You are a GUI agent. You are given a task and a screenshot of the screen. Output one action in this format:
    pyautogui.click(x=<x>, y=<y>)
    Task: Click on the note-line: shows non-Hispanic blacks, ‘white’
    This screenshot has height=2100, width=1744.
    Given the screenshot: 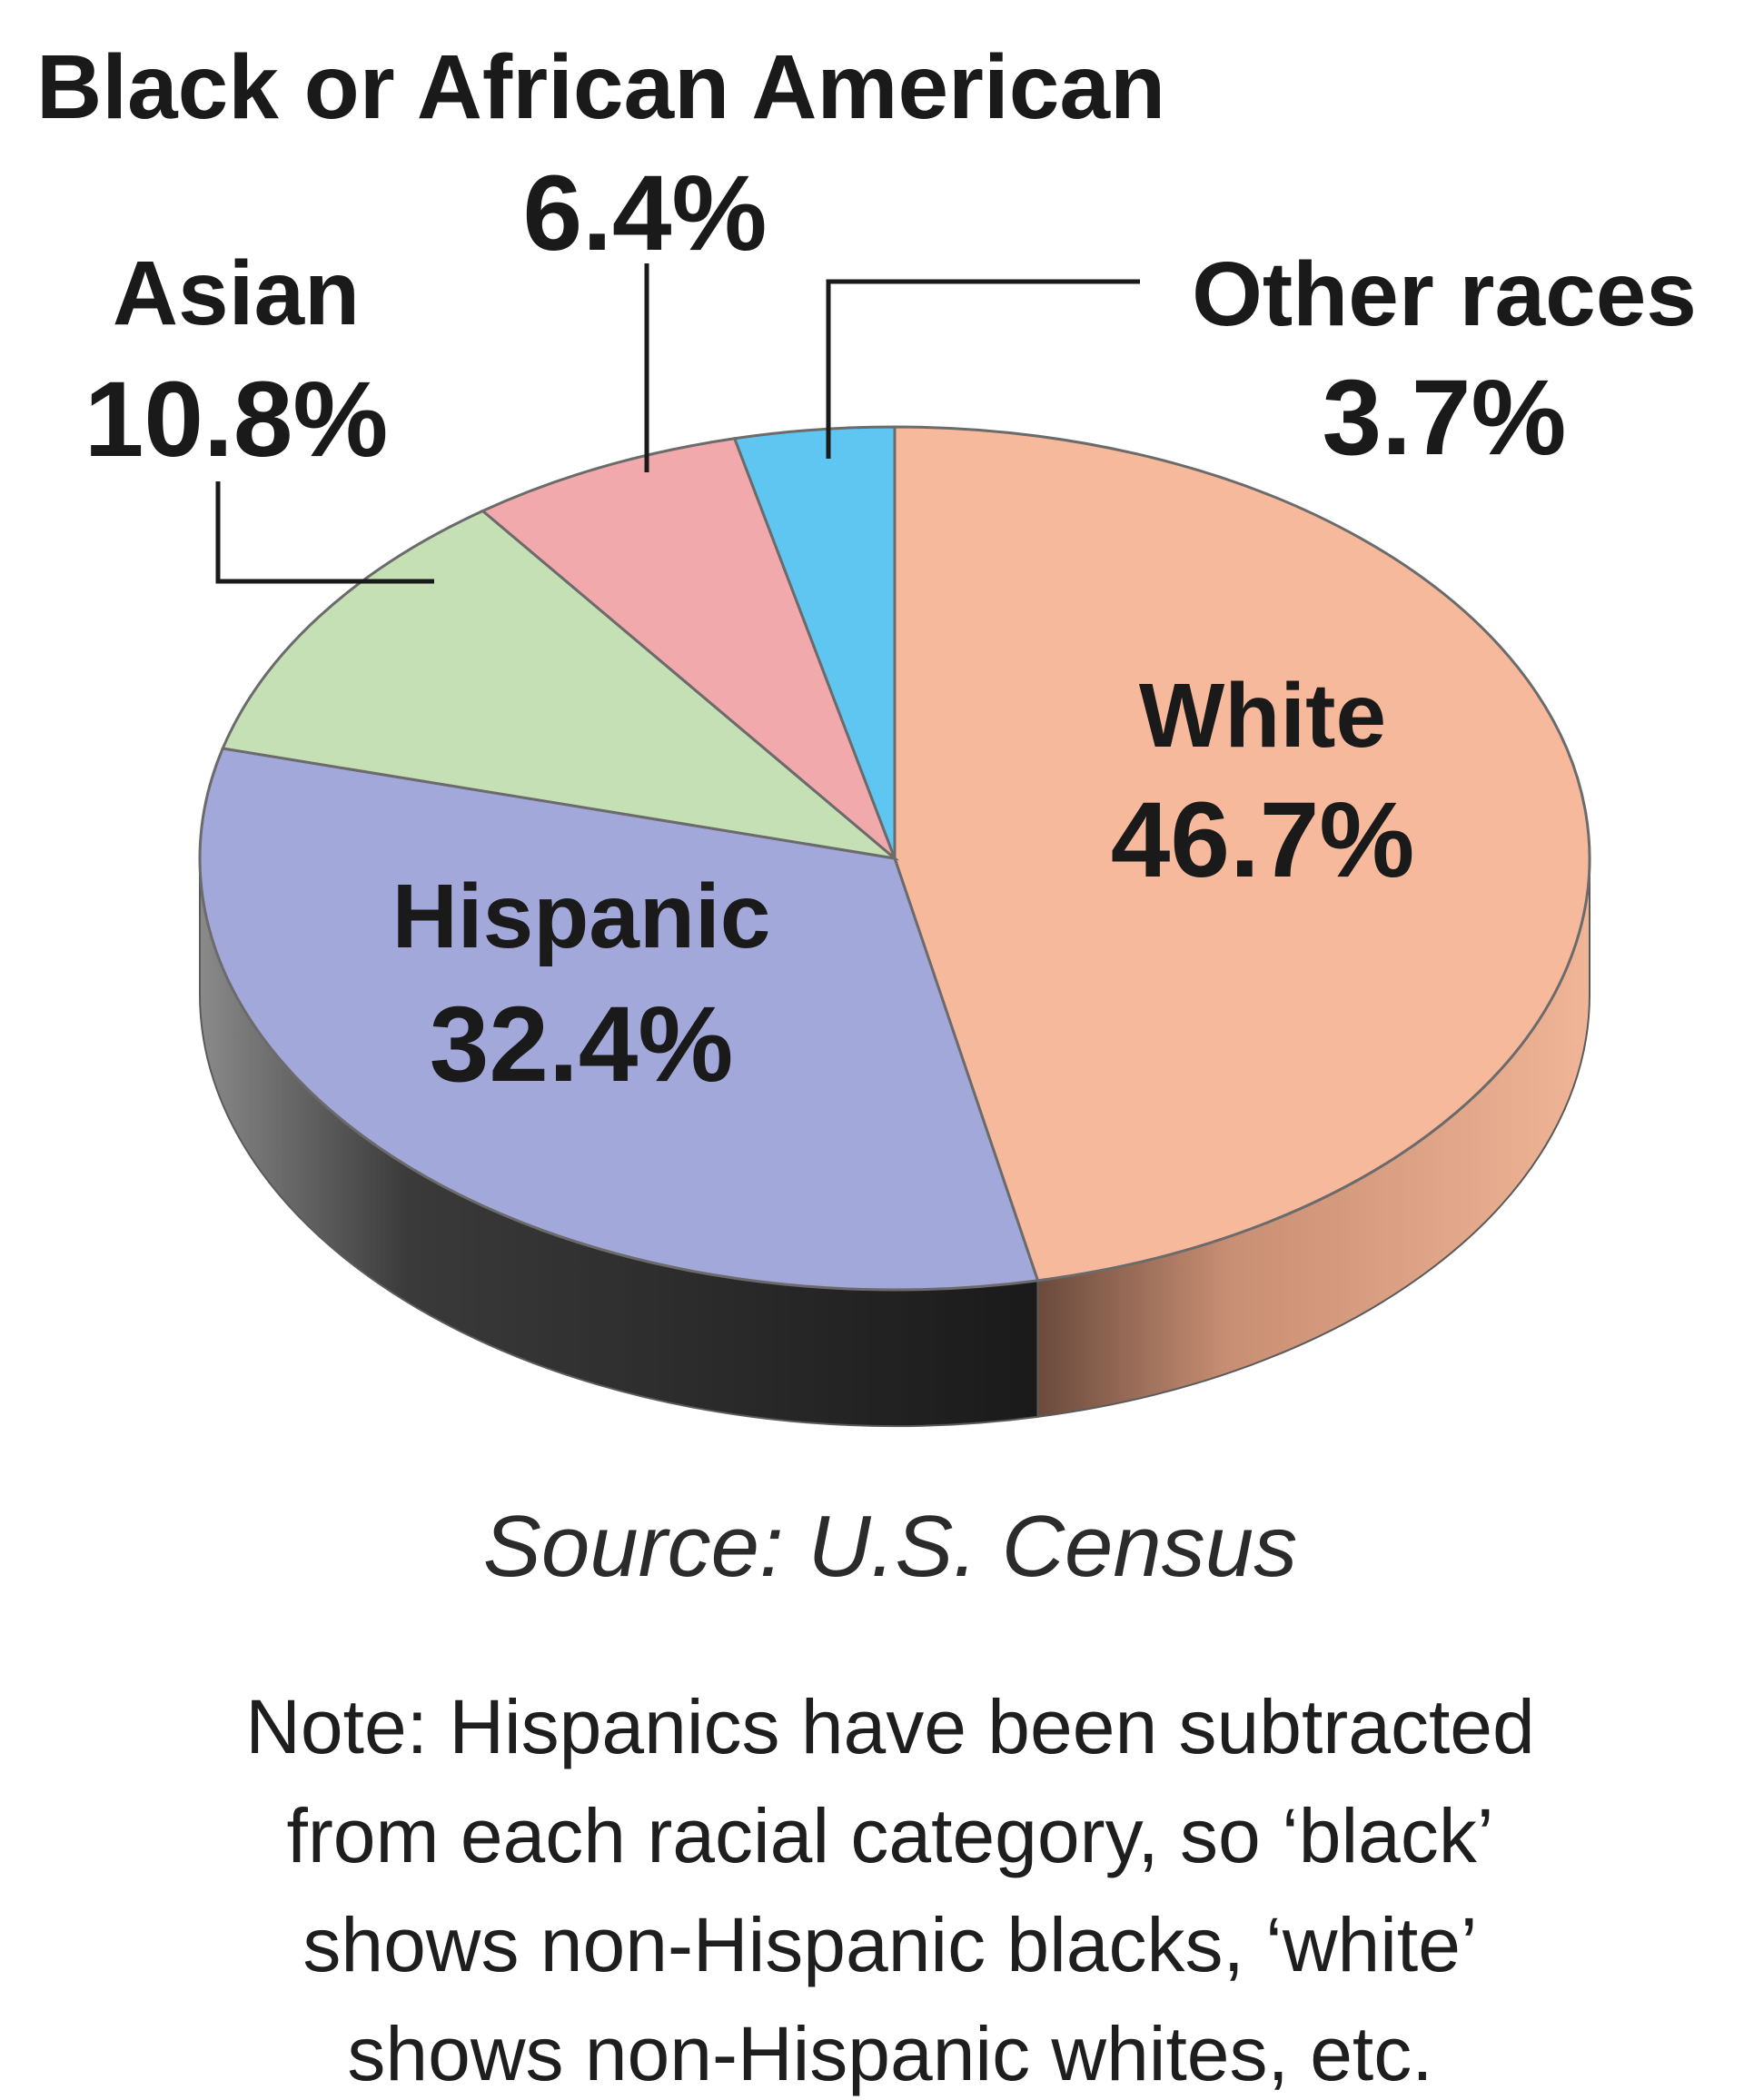 What is the action you would take?
    pyautogui.click(x=890, y=1944)
    